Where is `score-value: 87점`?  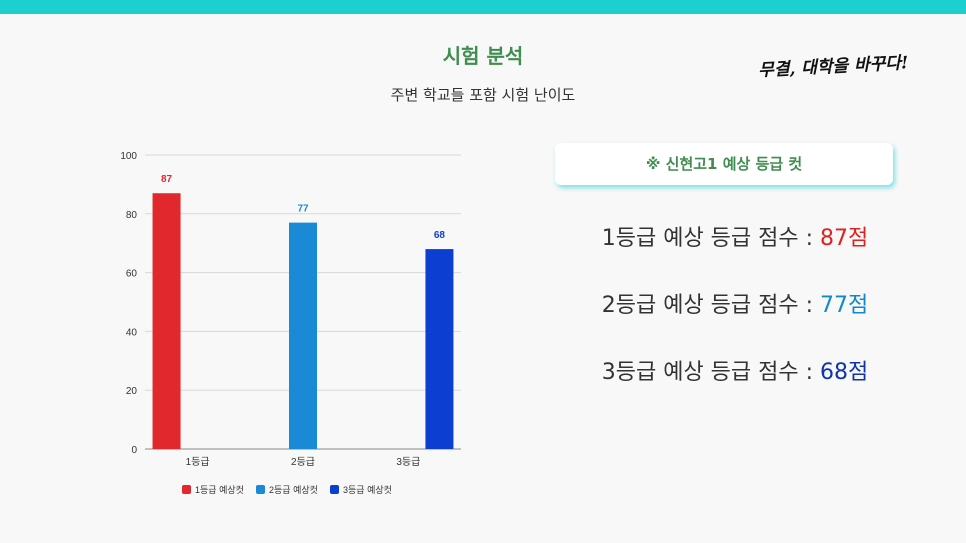 score-value: 87점 is located at coordinates (844, 238).